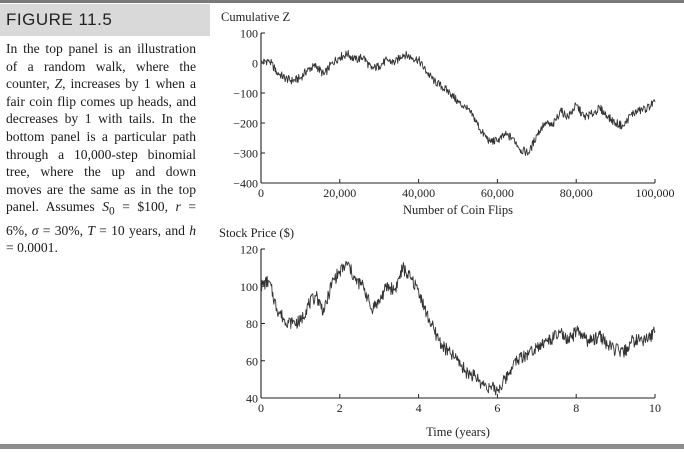 The width and height of the screenshot is (684, 452). What do you see at coordinates (655, 193) in the screenshot?
I see `chart-top-xtick-label: 100,000` at bounding box center [655, 193].